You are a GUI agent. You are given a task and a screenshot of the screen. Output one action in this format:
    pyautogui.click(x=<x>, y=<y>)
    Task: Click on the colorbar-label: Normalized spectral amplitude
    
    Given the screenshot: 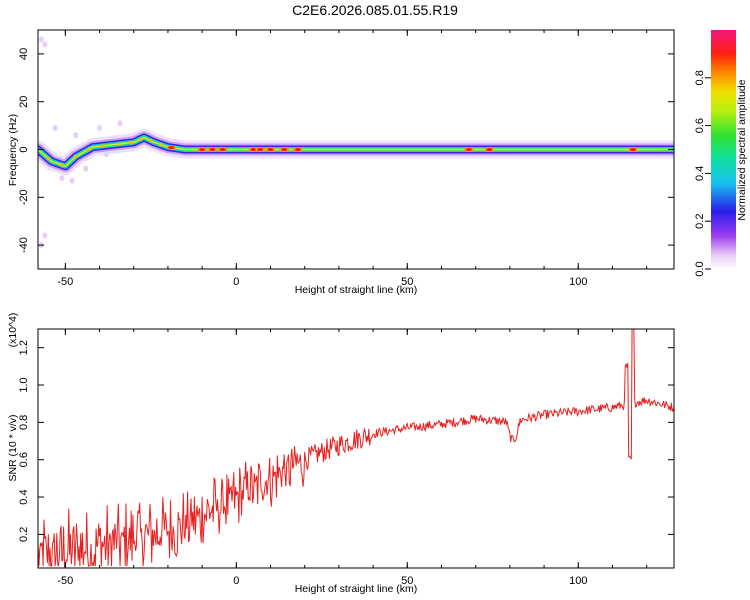 What is the action you would take?
    pyautogui.click(x=742, y=149)
    